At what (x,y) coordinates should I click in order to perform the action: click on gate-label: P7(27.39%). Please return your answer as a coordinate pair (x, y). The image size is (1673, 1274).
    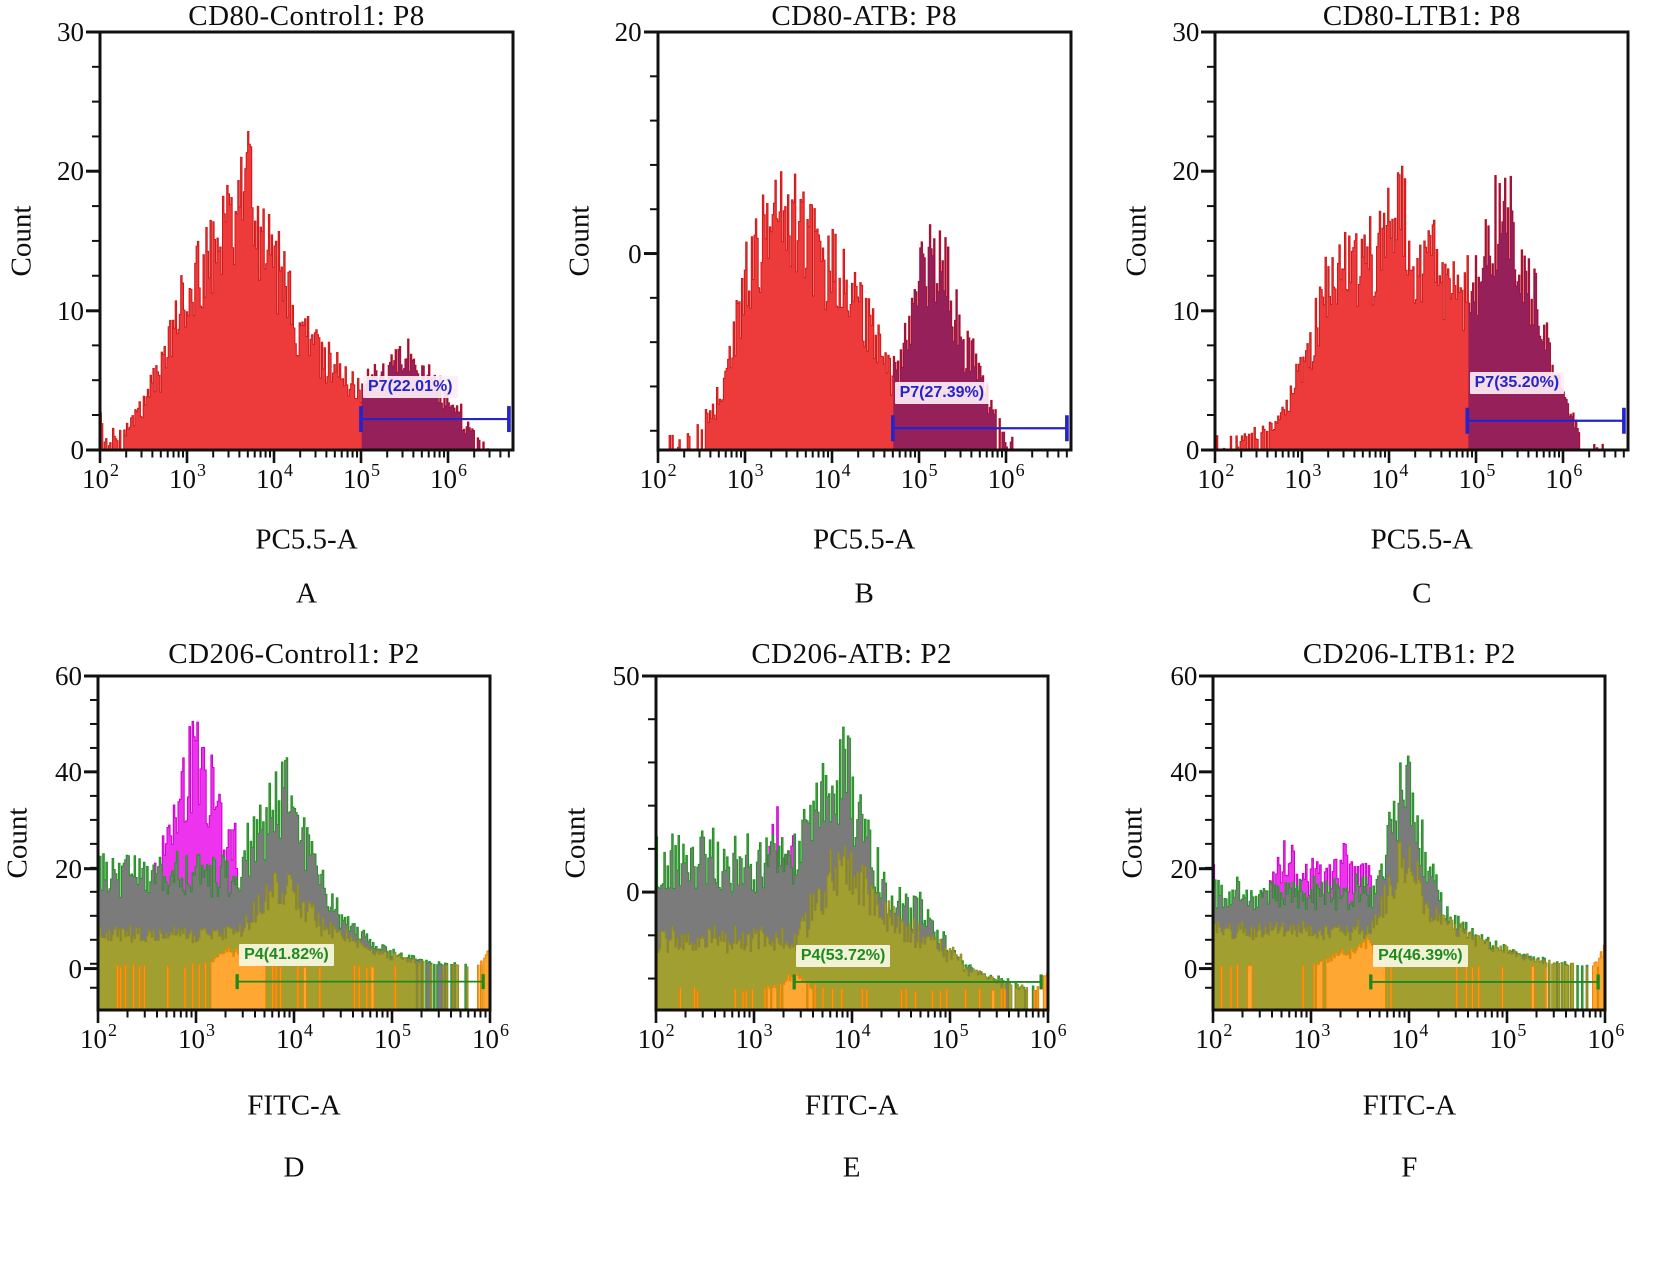
    Looking at the image, I should click on (942, 392).